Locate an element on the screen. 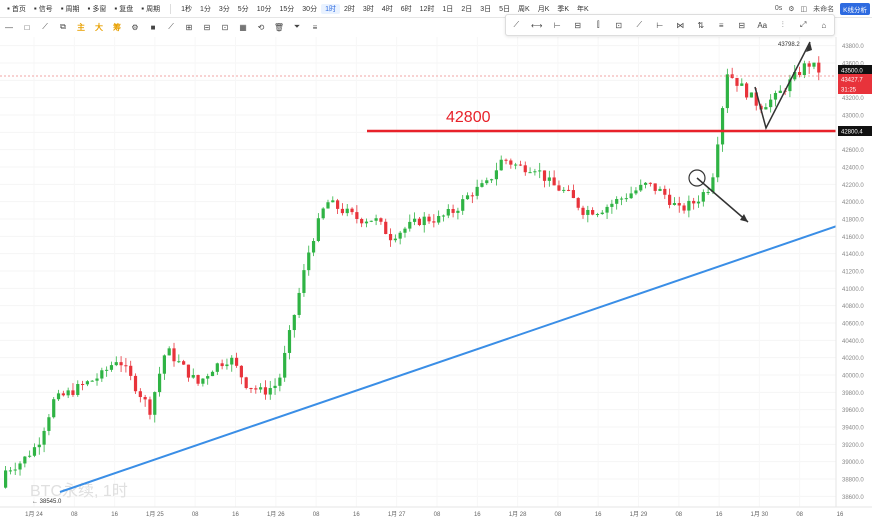 The image size is (872, 522). time-tick-label: 1月 25 is located at coordinates (155, 514).